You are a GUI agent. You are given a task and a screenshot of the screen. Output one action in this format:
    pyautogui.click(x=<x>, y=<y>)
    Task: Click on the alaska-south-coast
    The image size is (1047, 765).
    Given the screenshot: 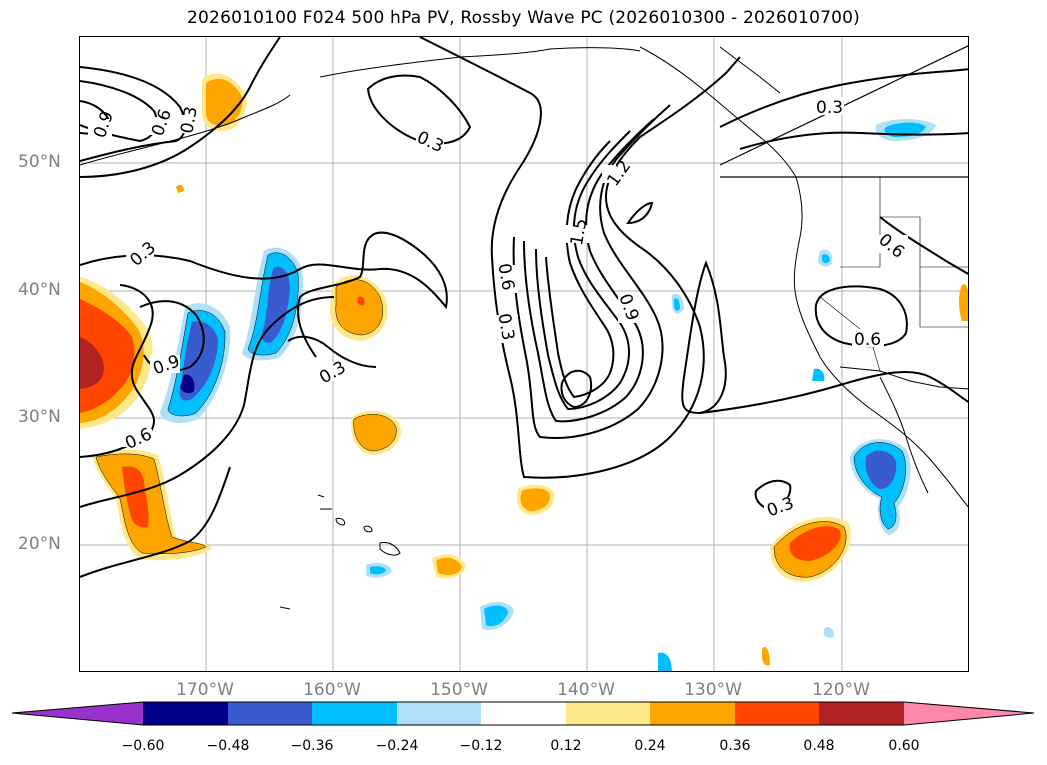 What is the action you would take?
    pyautogui.click(x=480, y=62)
    